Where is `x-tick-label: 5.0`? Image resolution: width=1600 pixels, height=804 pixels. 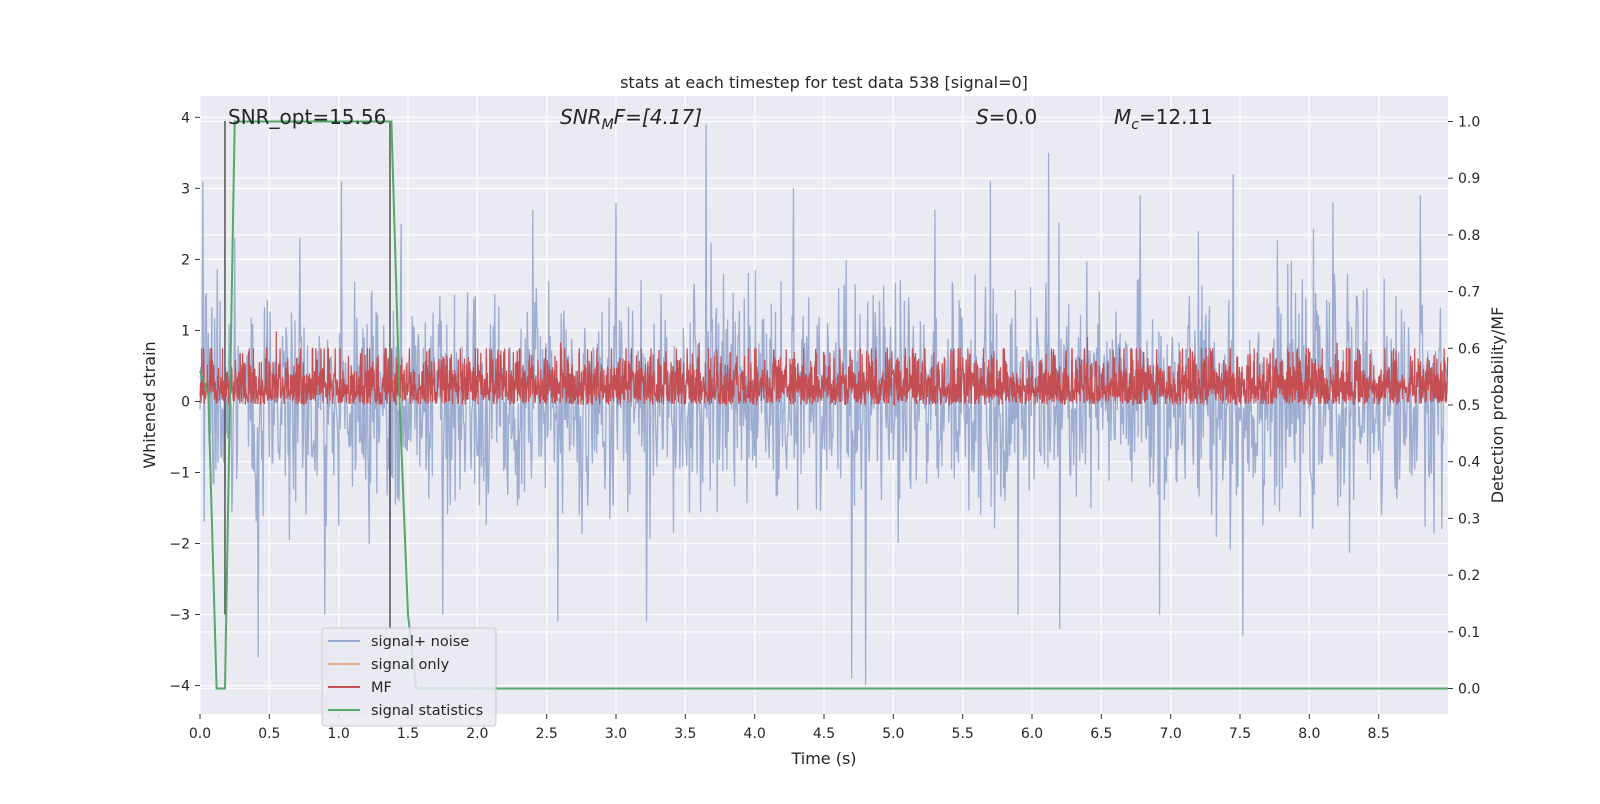
x-tick-label: 5.0 is located at coordinates (893, 734).